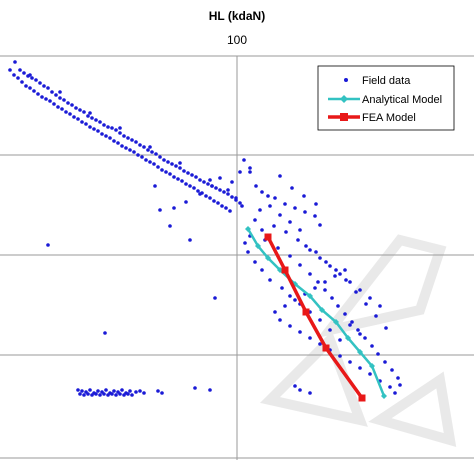 Image resolution: width=474 pixels, height=474 pixels. I want to click on legend: Field data Analytical Model FEA Model, so click(386, 98).